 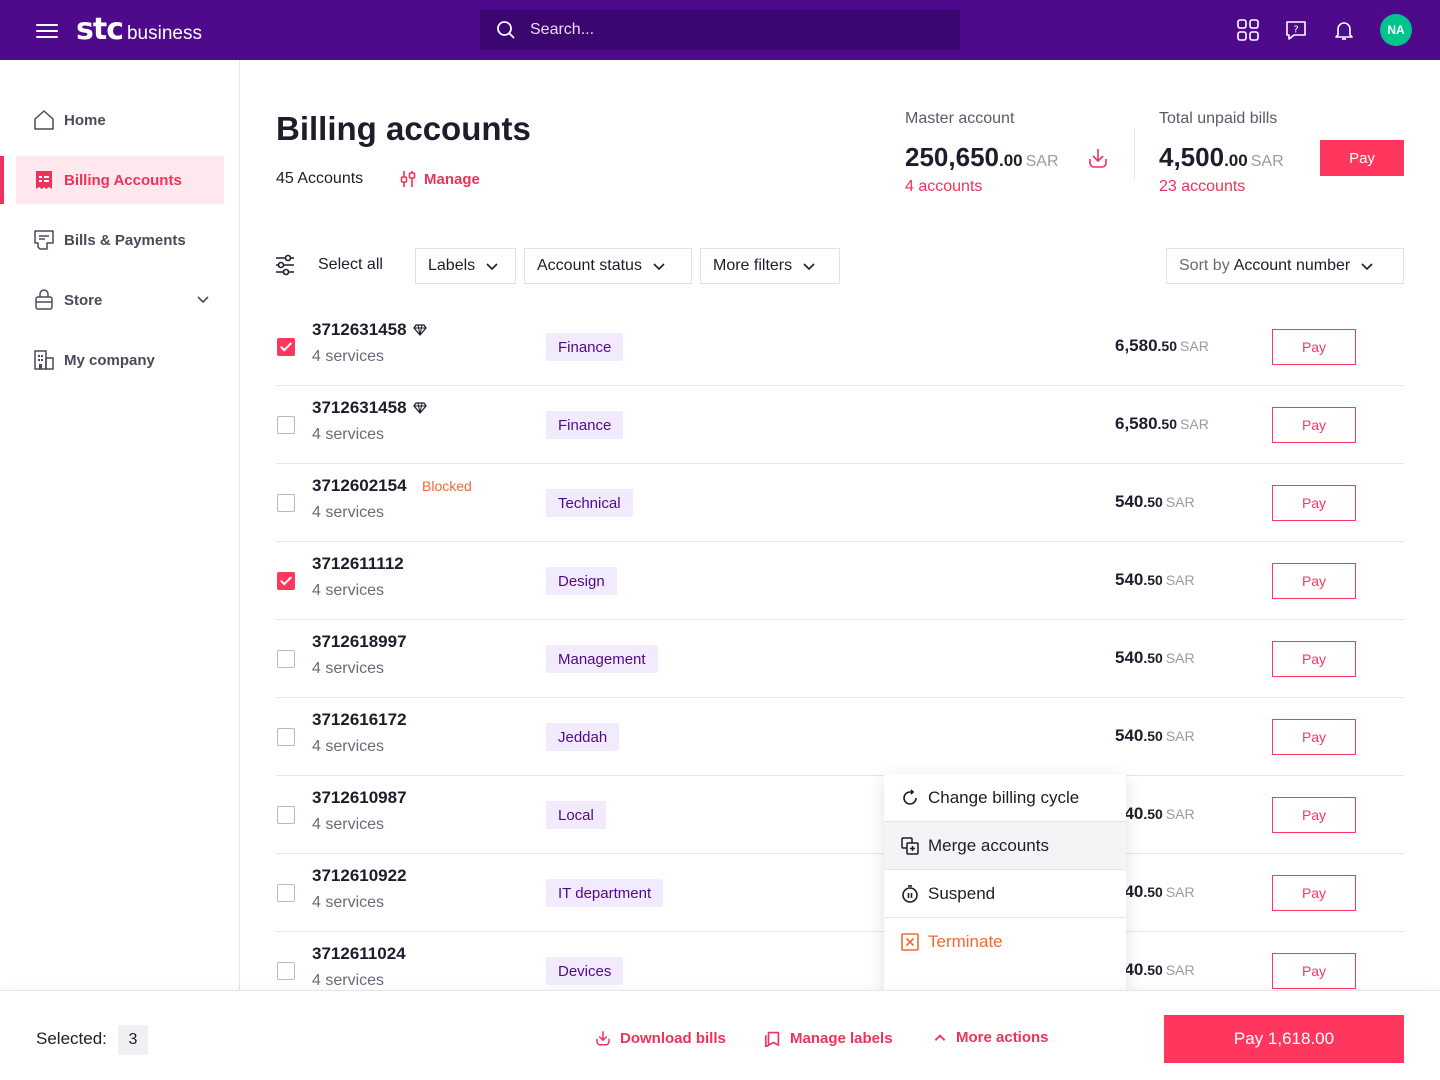 What do you see at coordinates (120, 360) in the screenshot?
I see `sidebar-item-my-company: My company` at bounding box center [120, 360].